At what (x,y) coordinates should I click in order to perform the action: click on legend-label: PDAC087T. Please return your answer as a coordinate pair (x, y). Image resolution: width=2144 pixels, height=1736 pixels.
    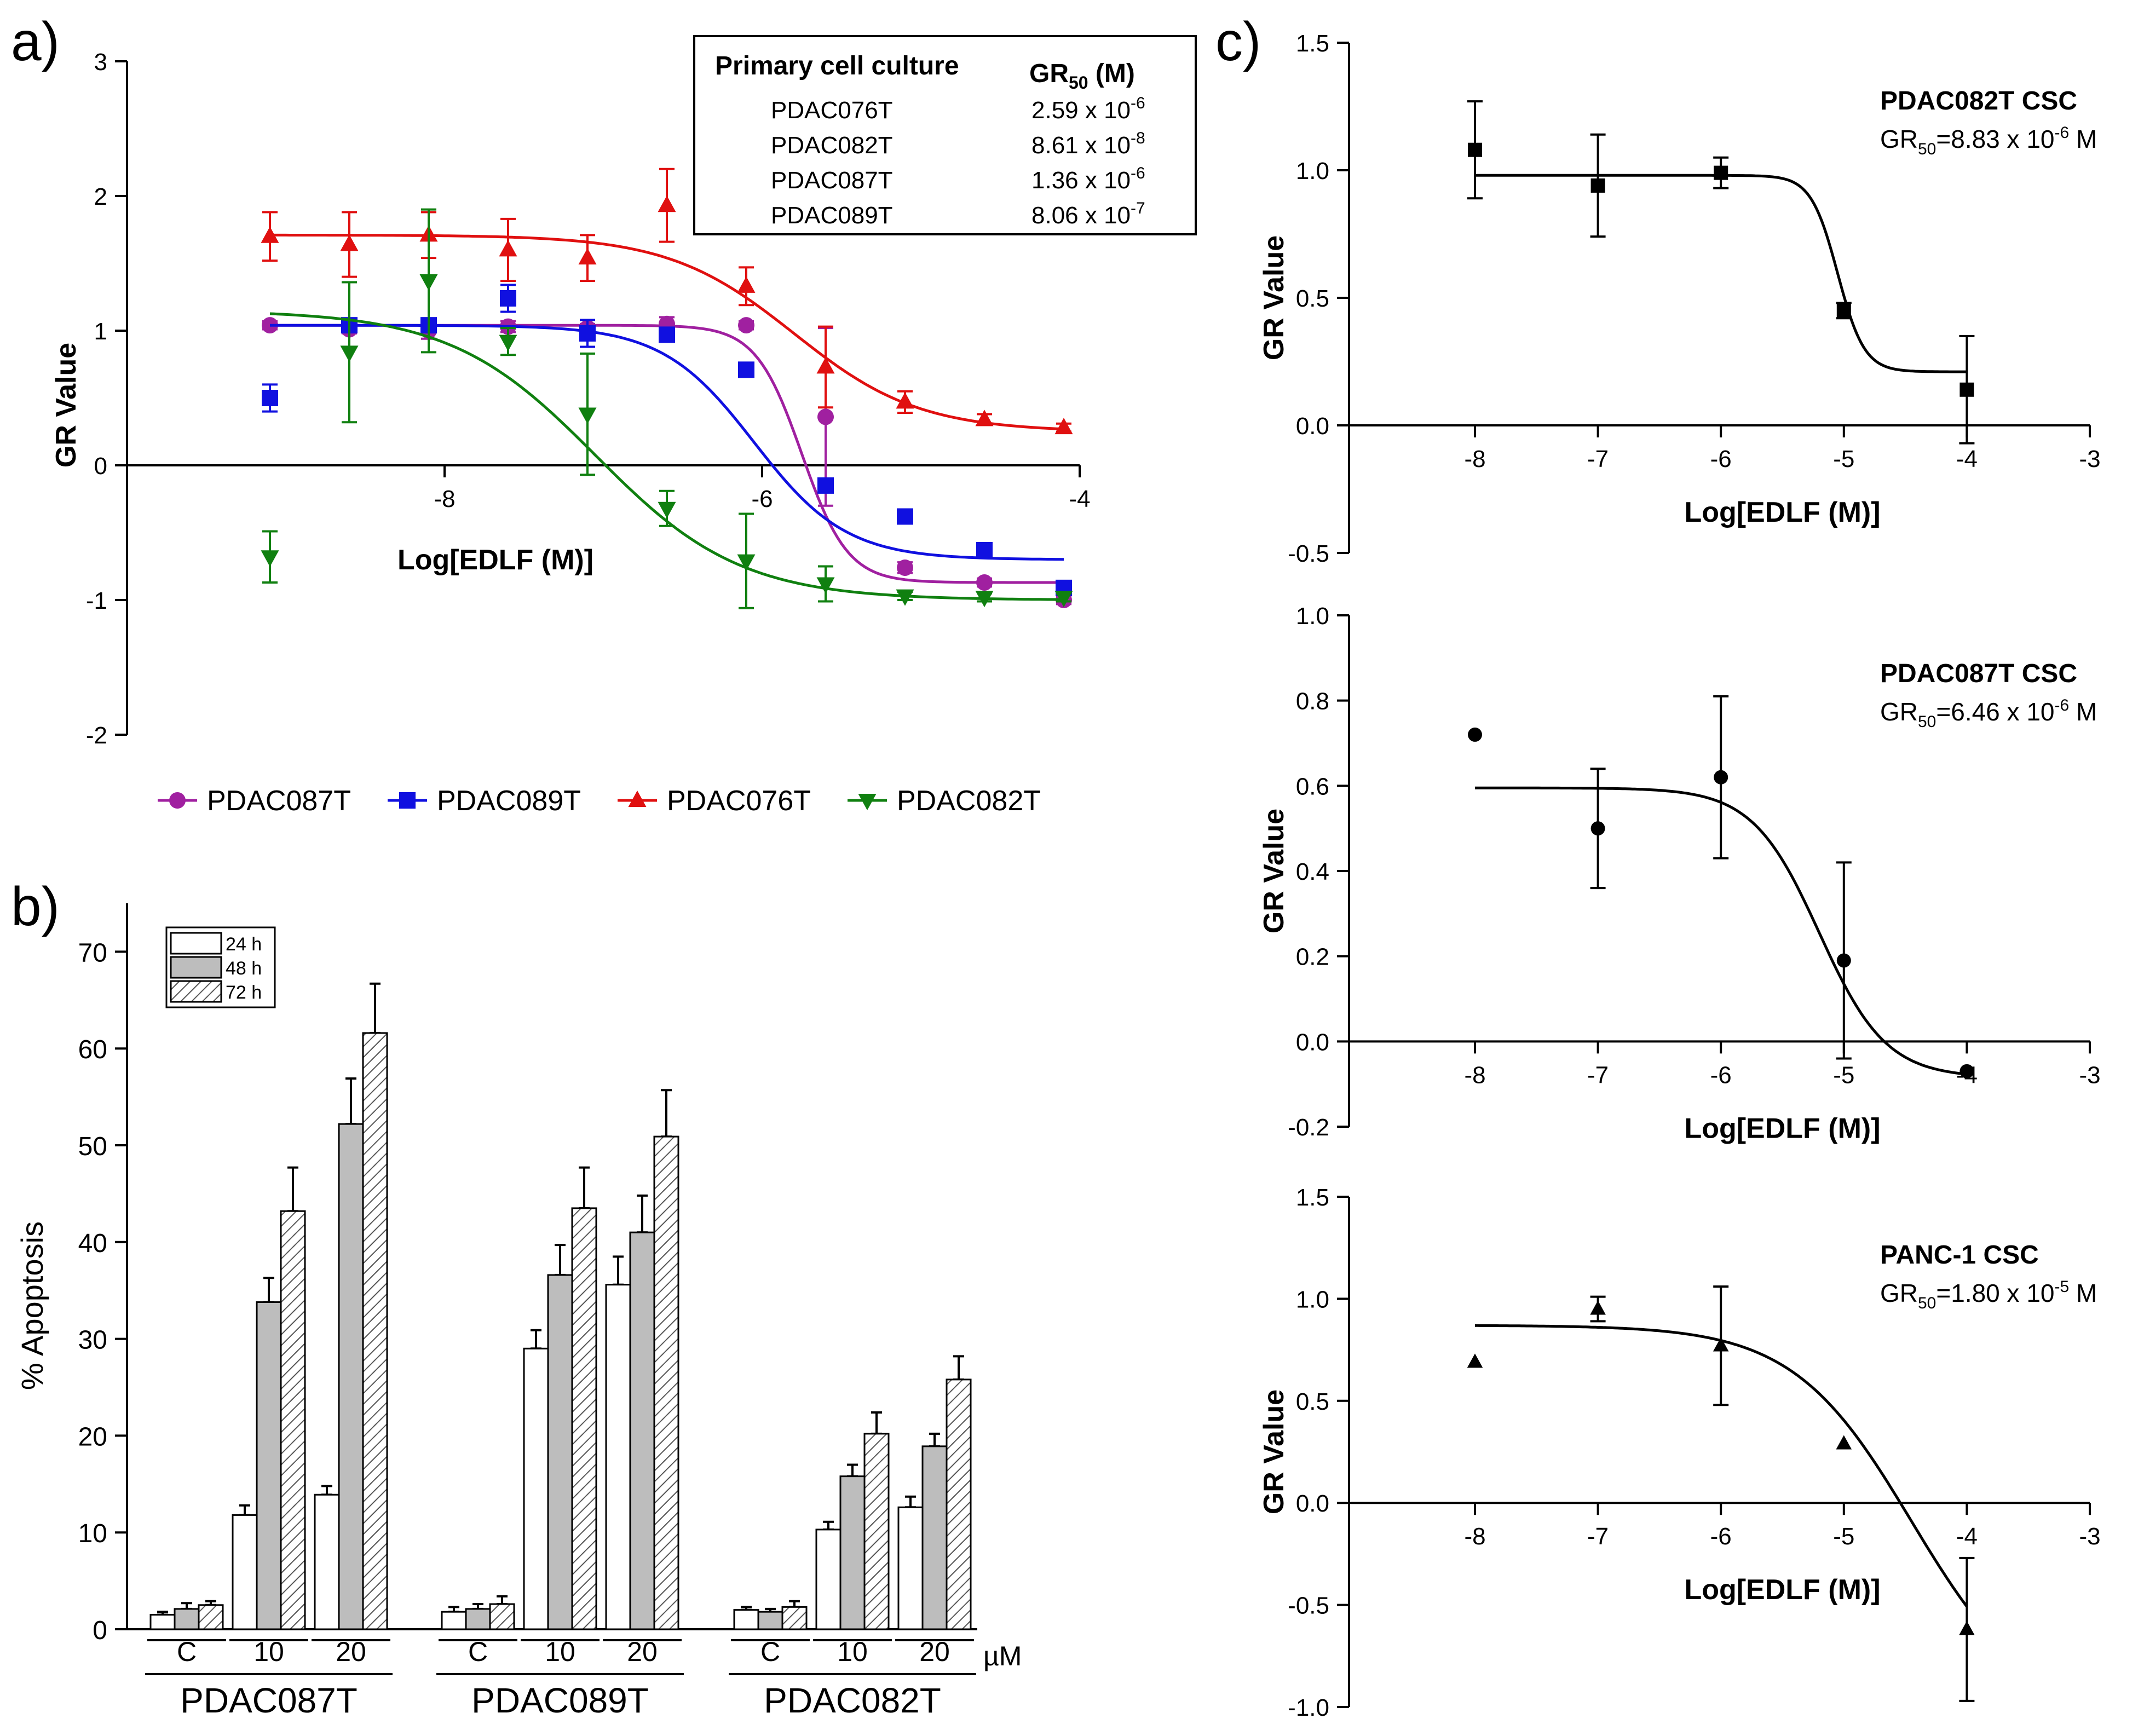
    Looking at the image, I should click on (279, 801).